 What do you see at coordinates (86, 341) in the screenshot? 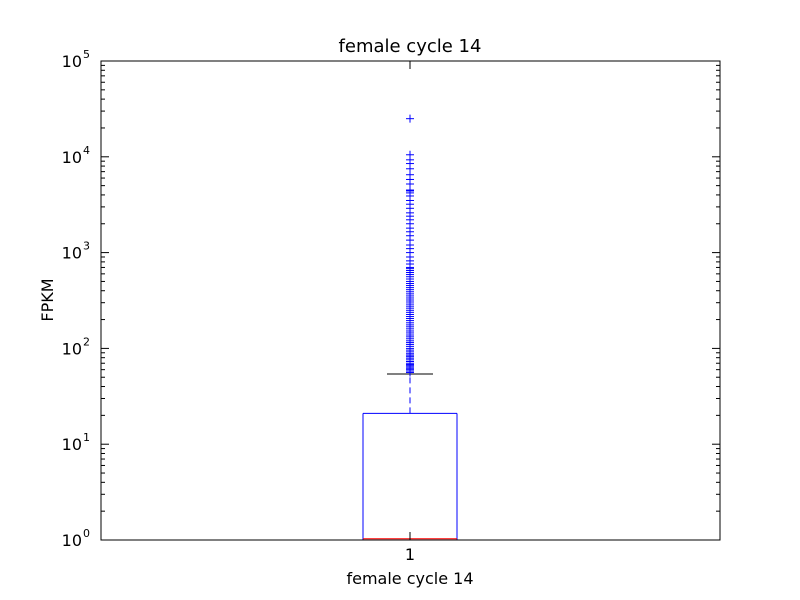
I see `y-tick-exponent: 2` at bounding box center [86, 341].